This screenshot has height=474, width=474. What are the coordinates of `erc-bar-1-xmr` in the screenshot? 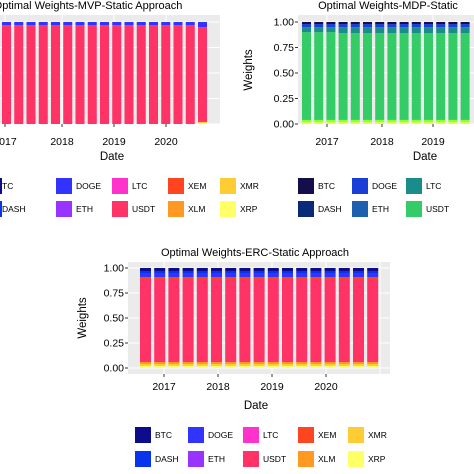 It's located at (160, 365).